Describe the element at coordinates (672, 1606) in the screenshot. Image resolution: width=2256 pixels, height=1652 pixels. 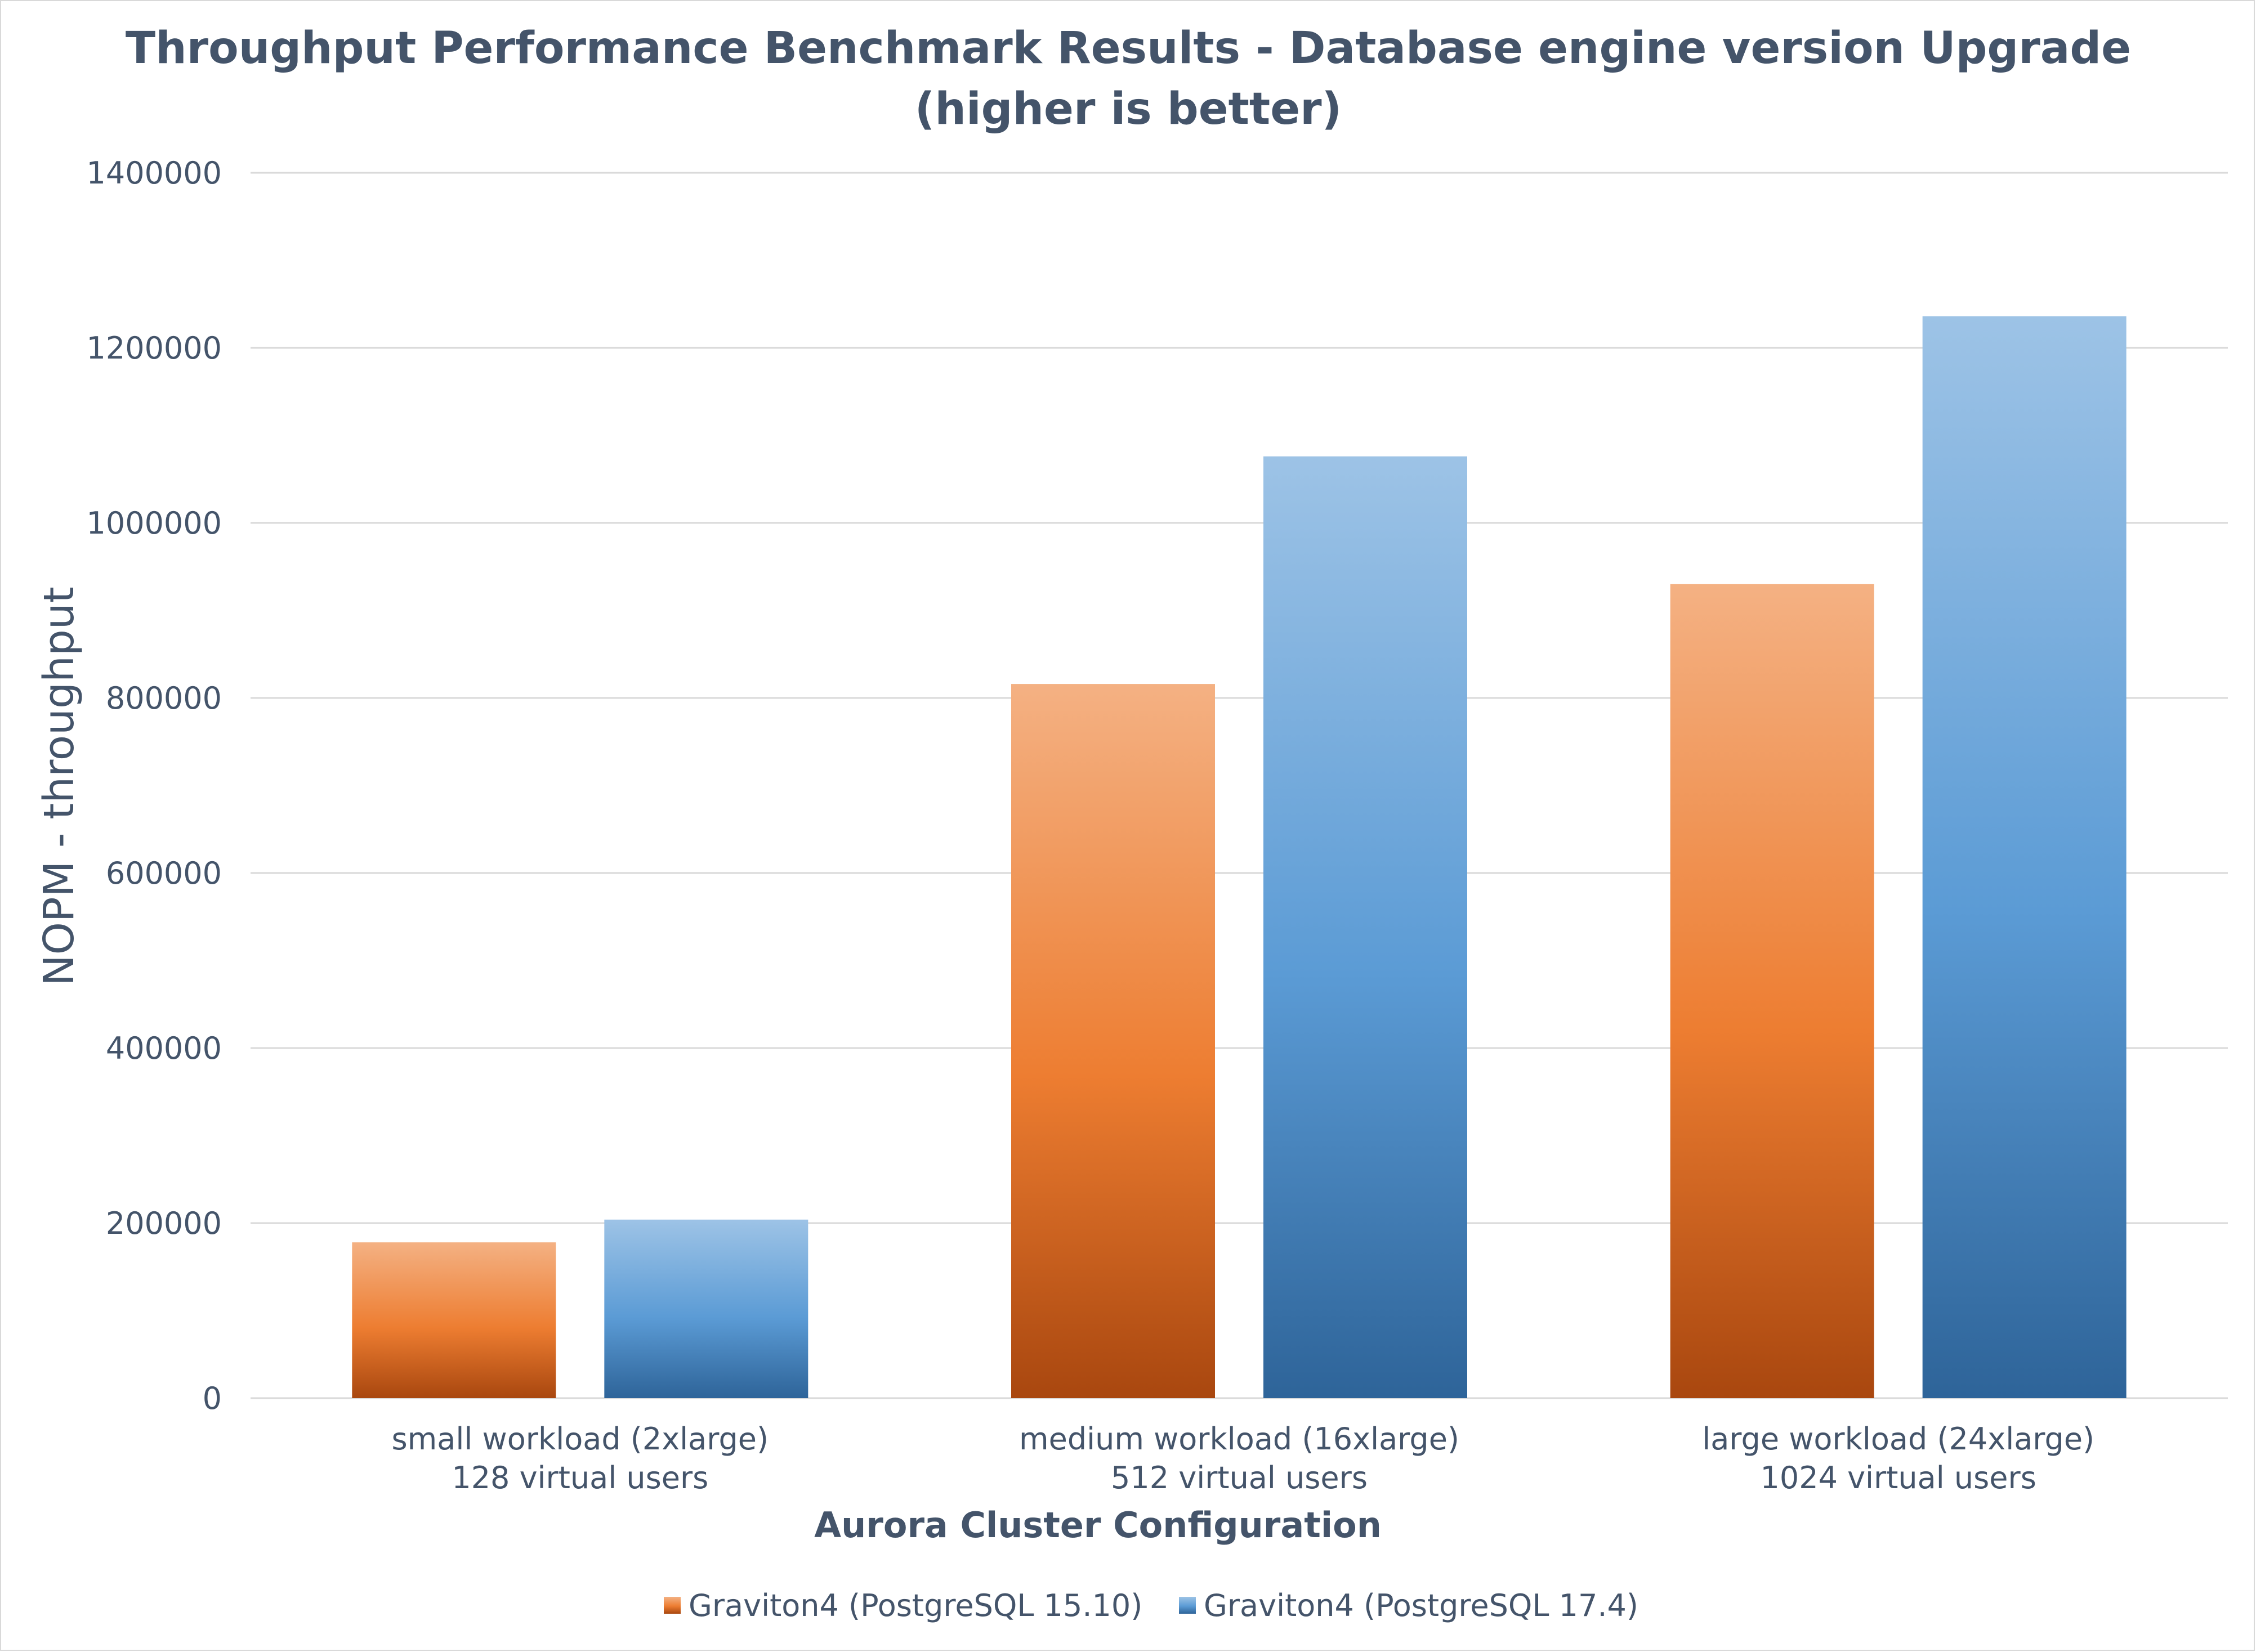
I see `legend-swatch-pg15` at that location.